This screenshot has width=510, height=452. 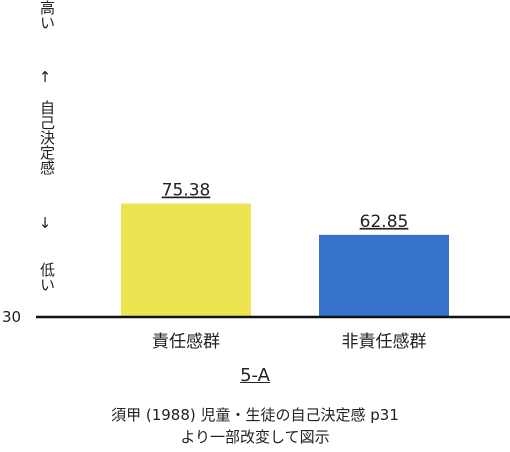 I want to click on source-line-1: 須甲 (1988) 児童・生徒の自己決定感 p31, so click(x=255, y=415).